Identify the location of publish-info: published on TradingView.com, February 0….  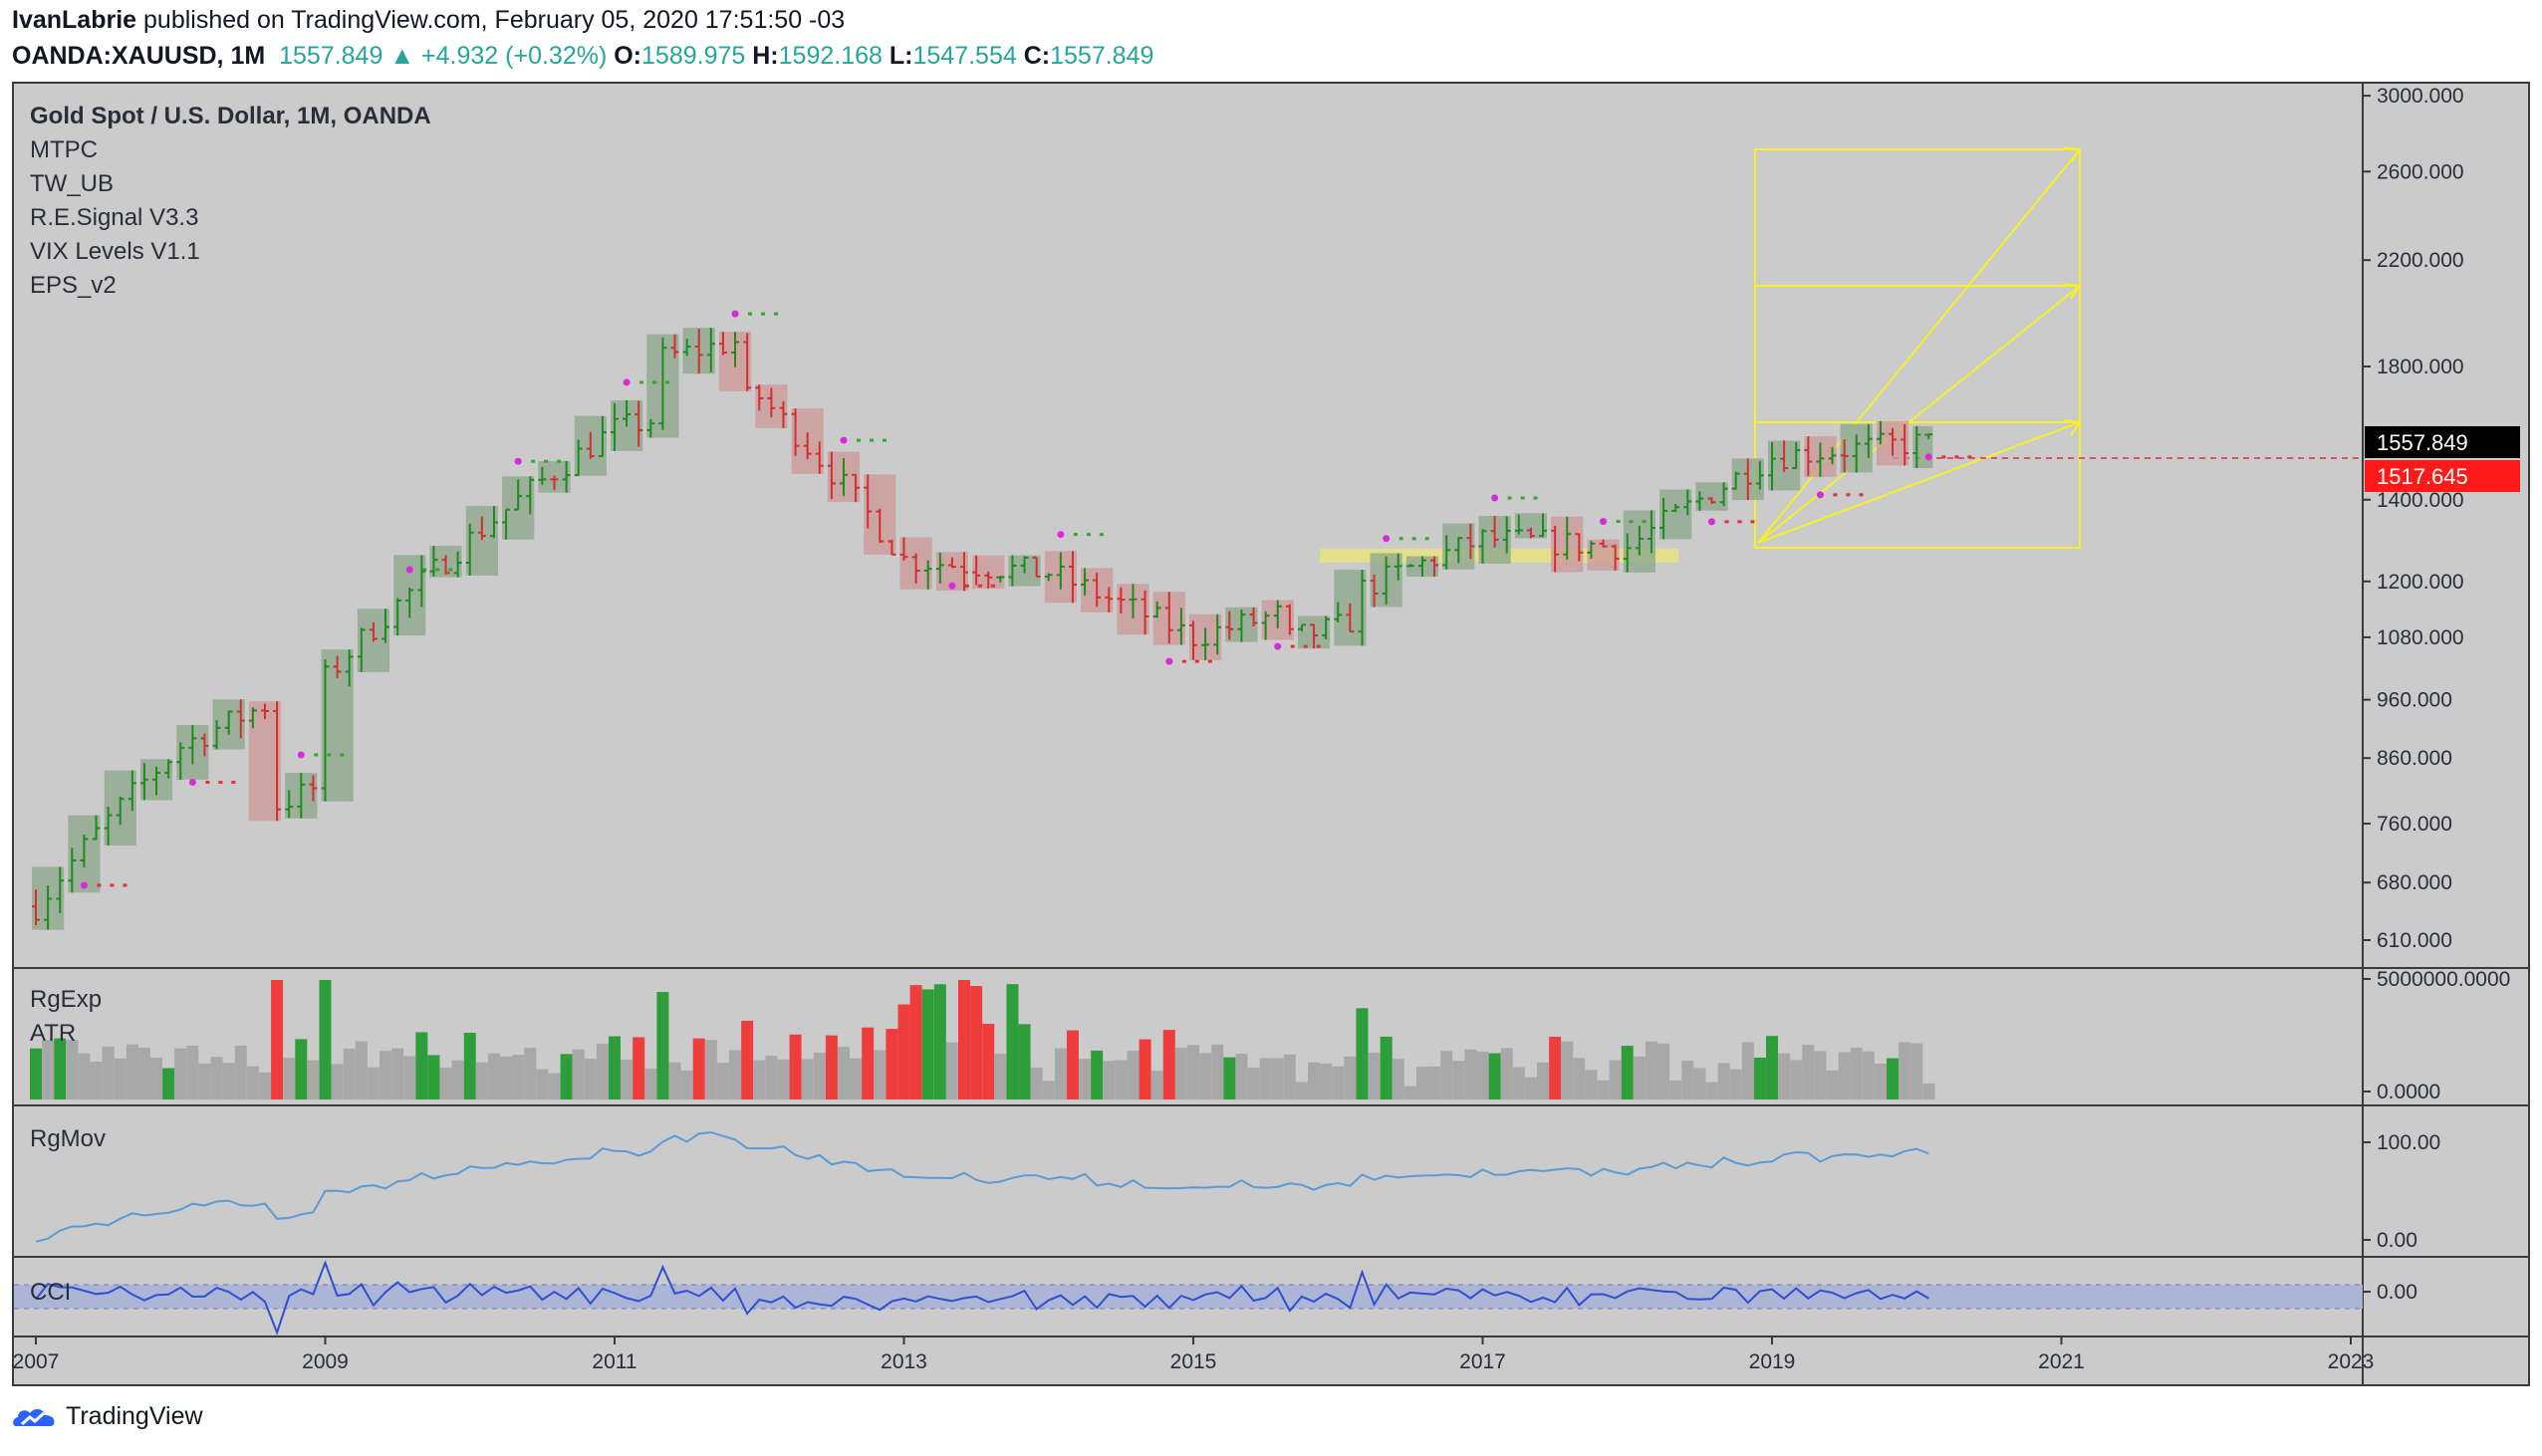
(491, 20).